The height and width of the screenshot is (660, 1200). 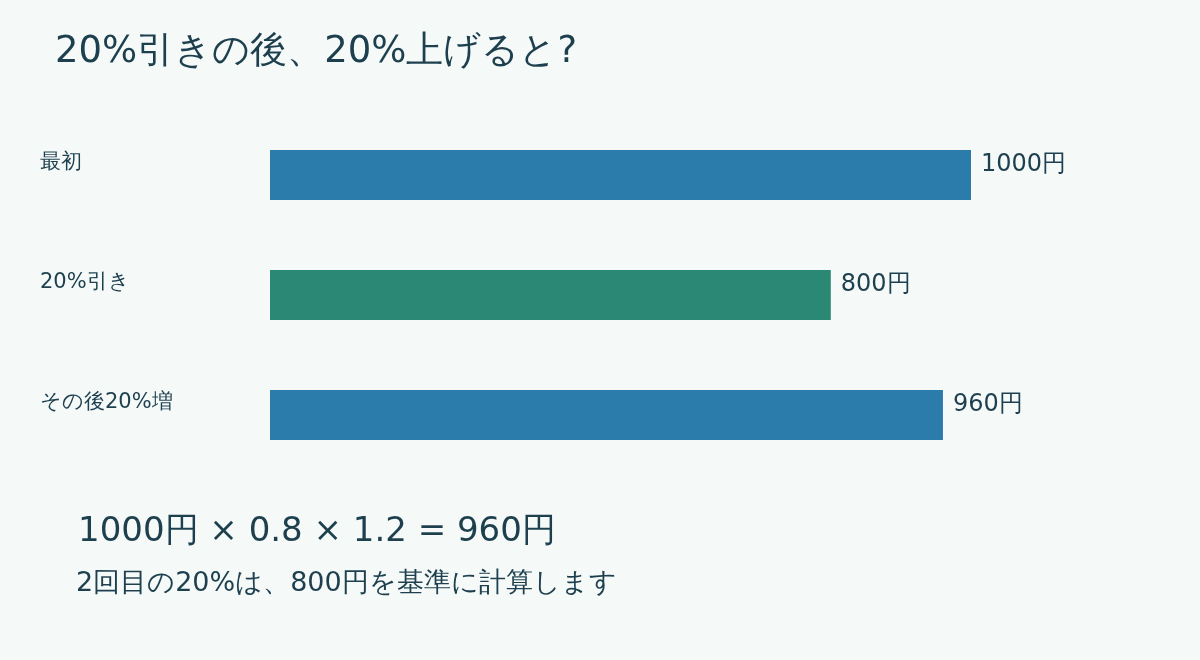 I want to click on data-label: 960円, so click(x=987, y=403).